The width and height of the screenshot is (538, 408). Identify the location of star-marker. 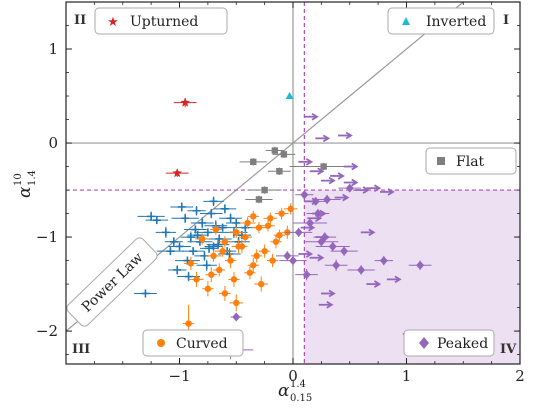
(185, 102).